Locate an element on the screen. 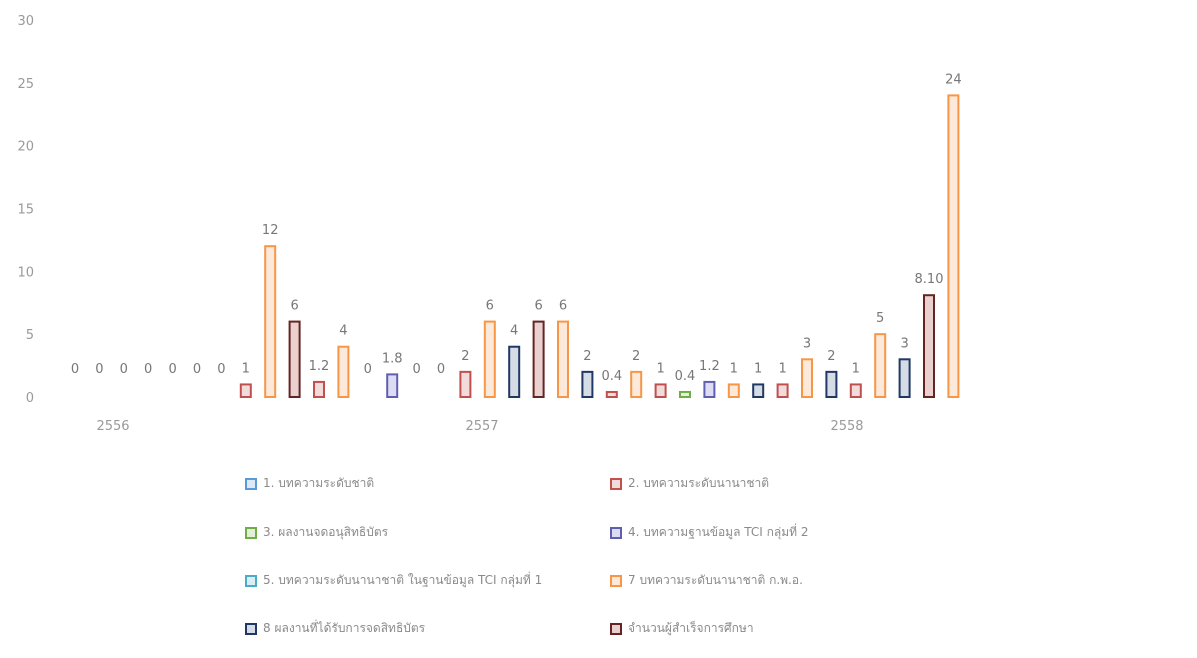 This screenshot has width=1197, height=658. data-label: 12 is located at coordinates (270, 230).